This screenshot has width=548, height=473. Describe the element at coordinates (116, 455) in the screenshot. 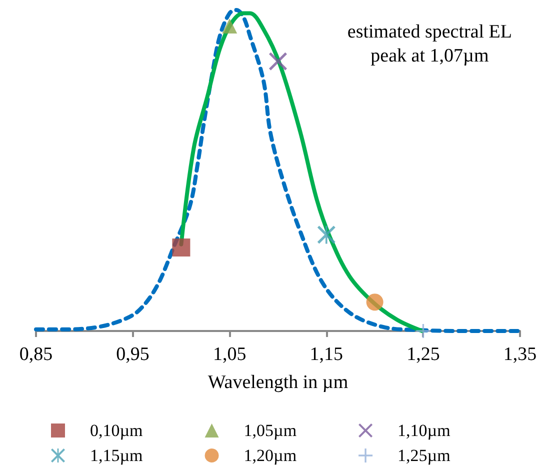

I see `legend-label: 1,15µm` at that location.